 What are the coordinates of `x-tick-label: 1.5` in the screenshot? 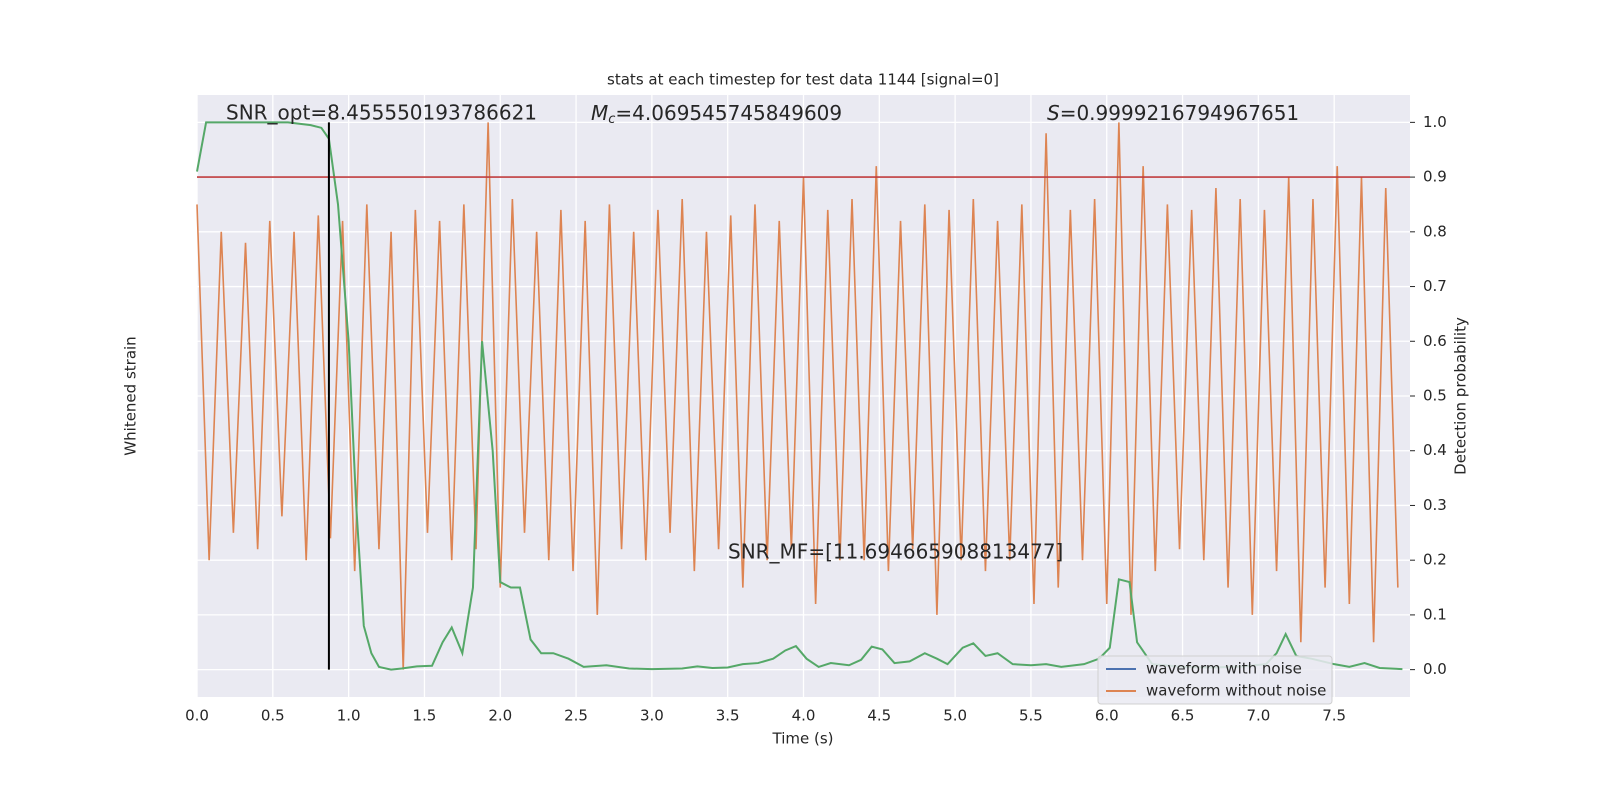 It's located at (425, 716).